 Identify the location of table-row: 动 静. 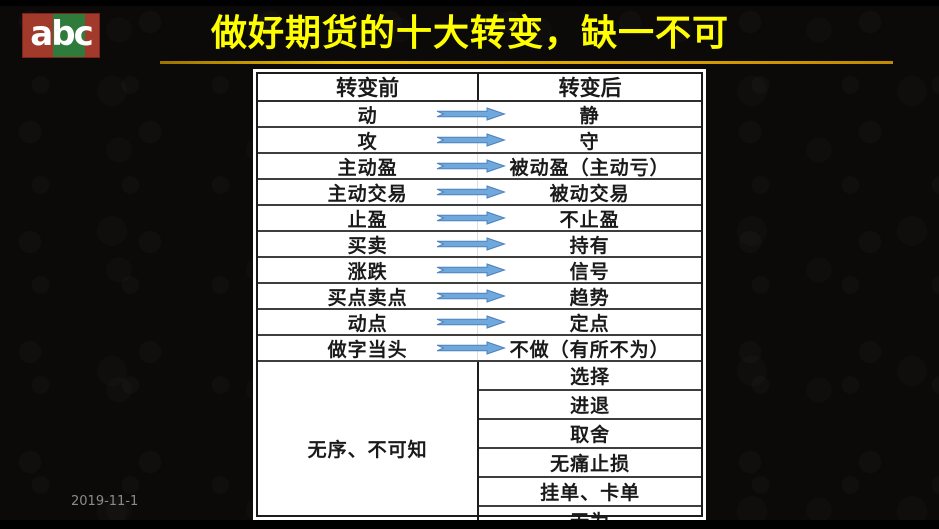
(479, 115).